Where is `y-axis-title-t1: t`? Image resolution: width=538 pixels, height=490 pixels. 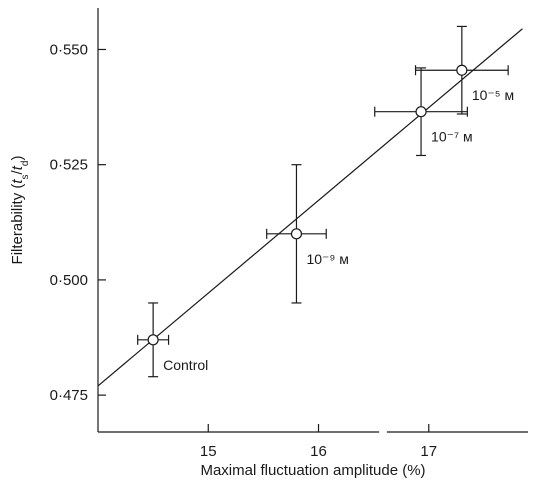 y-axis-title-t1: t is located at coordinates (17, 181).